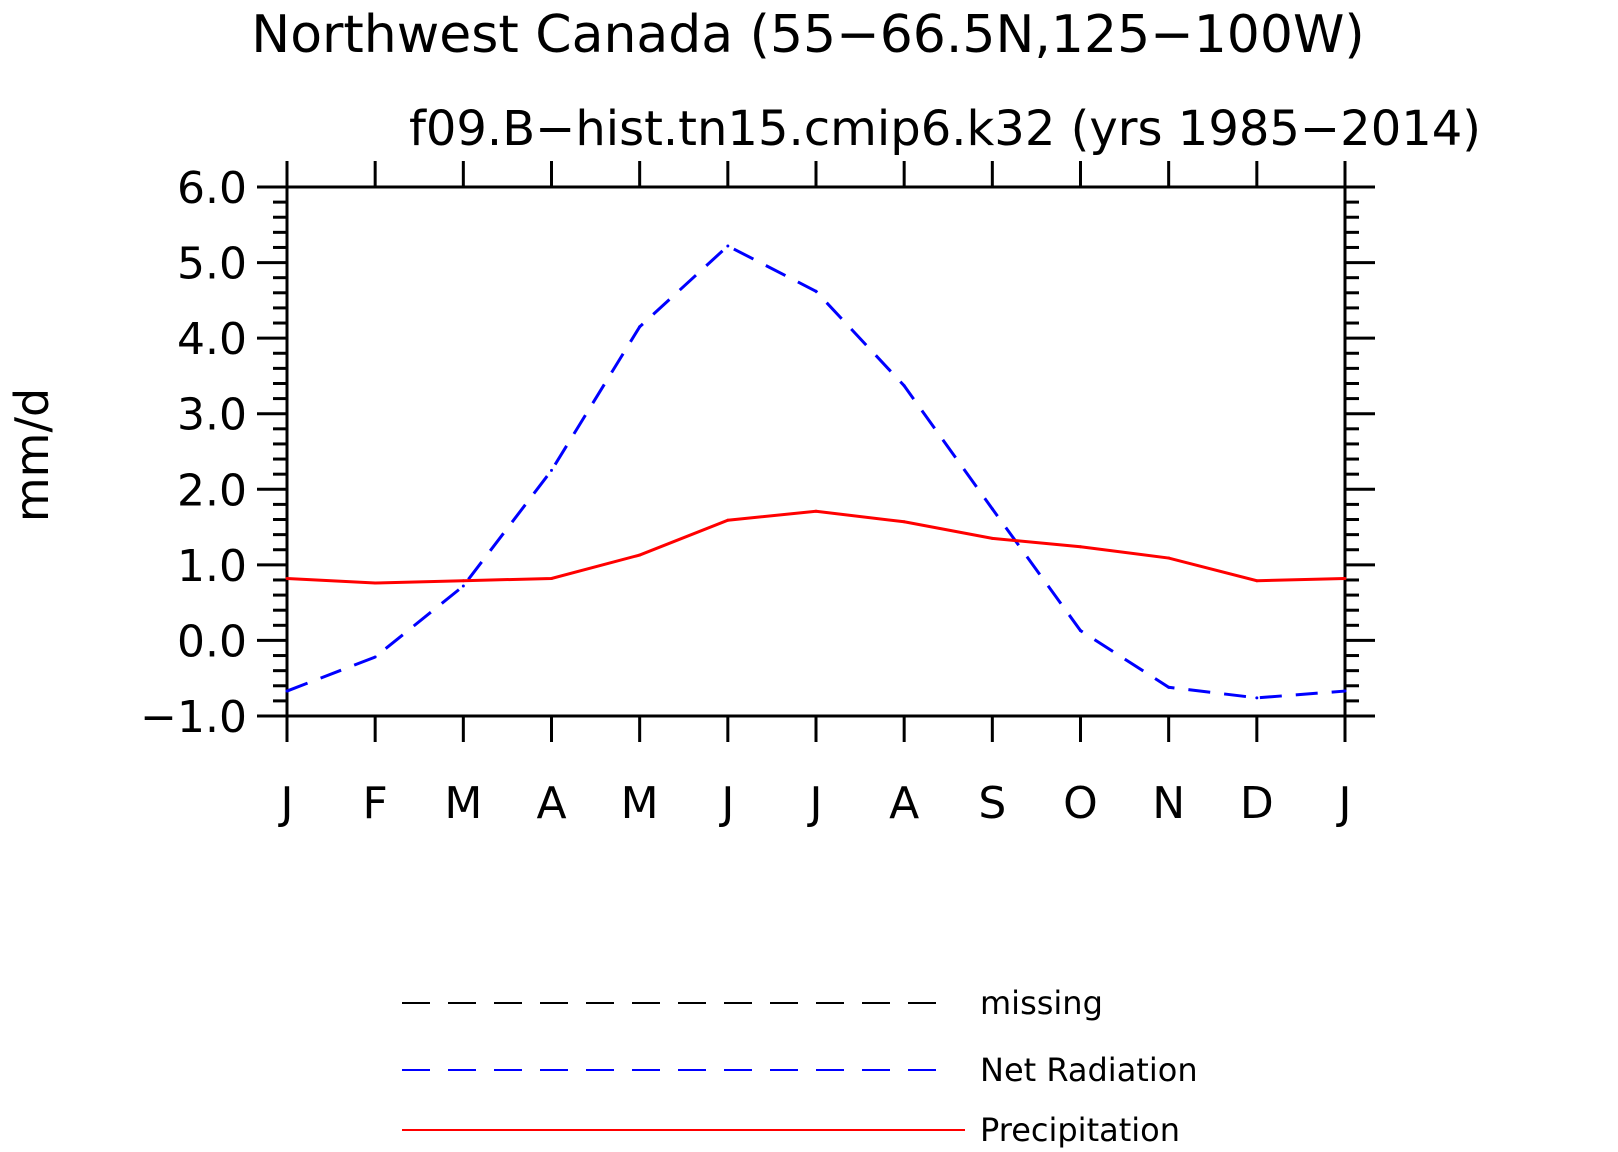 The height and width of the screenshot is (1152, 1618). Describe the element at coordinates (212, 339) in the screenshot. I see `y-tick-label: 4.0` at that location.